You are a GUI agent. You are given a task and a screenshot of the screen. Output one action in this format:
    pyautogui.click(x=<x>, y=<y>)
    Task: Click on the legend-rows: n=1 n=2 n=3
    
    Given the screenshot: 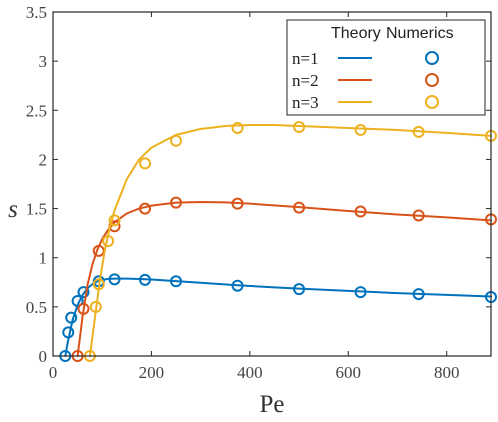 What is the action you would take?
    pyautogui.click(x=365, y=80)
    